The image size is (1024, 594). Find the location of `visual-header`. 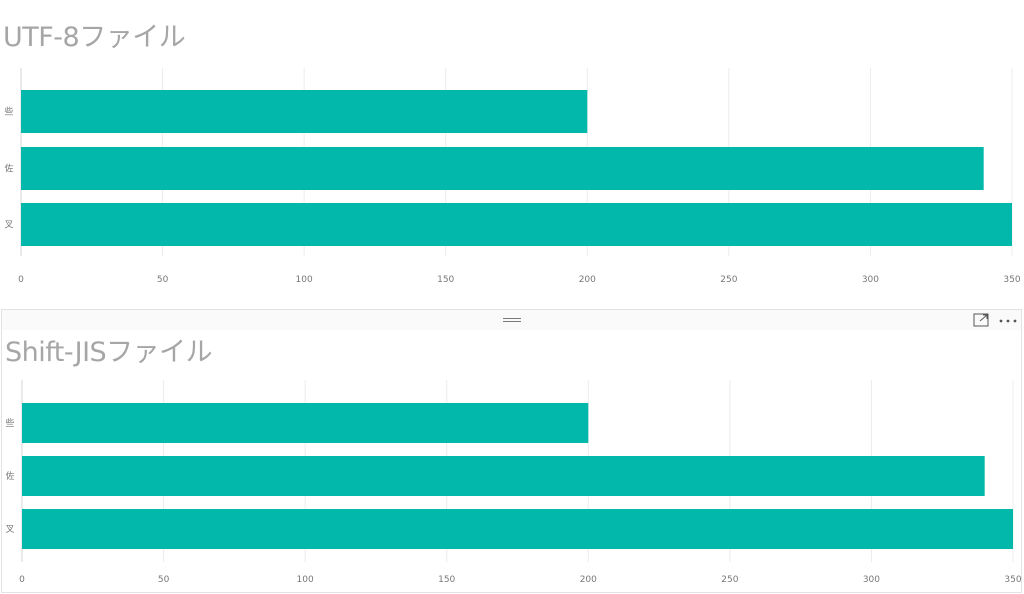

visual-header is located at coordinates (511, 320).